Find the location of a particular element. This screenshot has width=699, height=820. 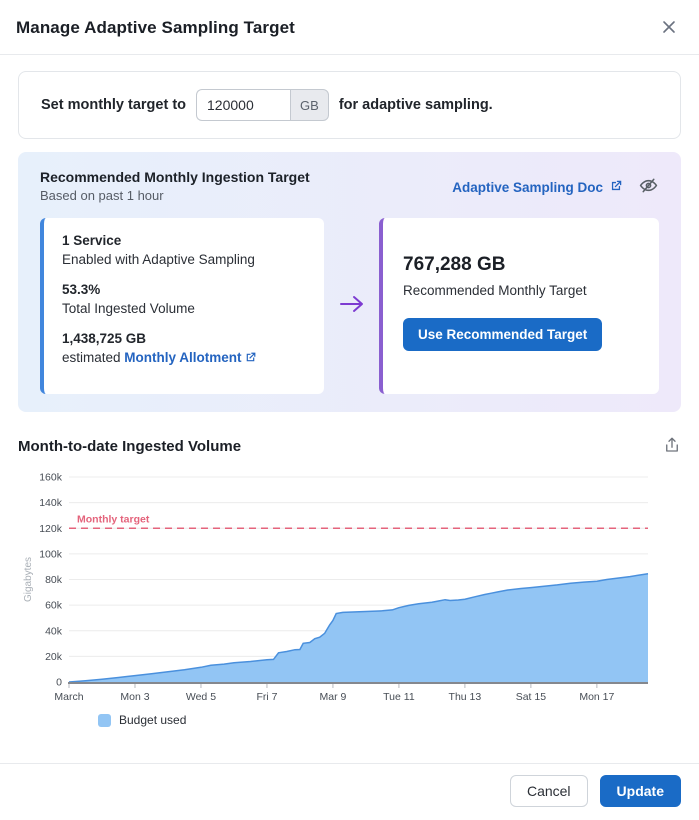

gb-unit-addon: GB is located at coordinates (309, 105).